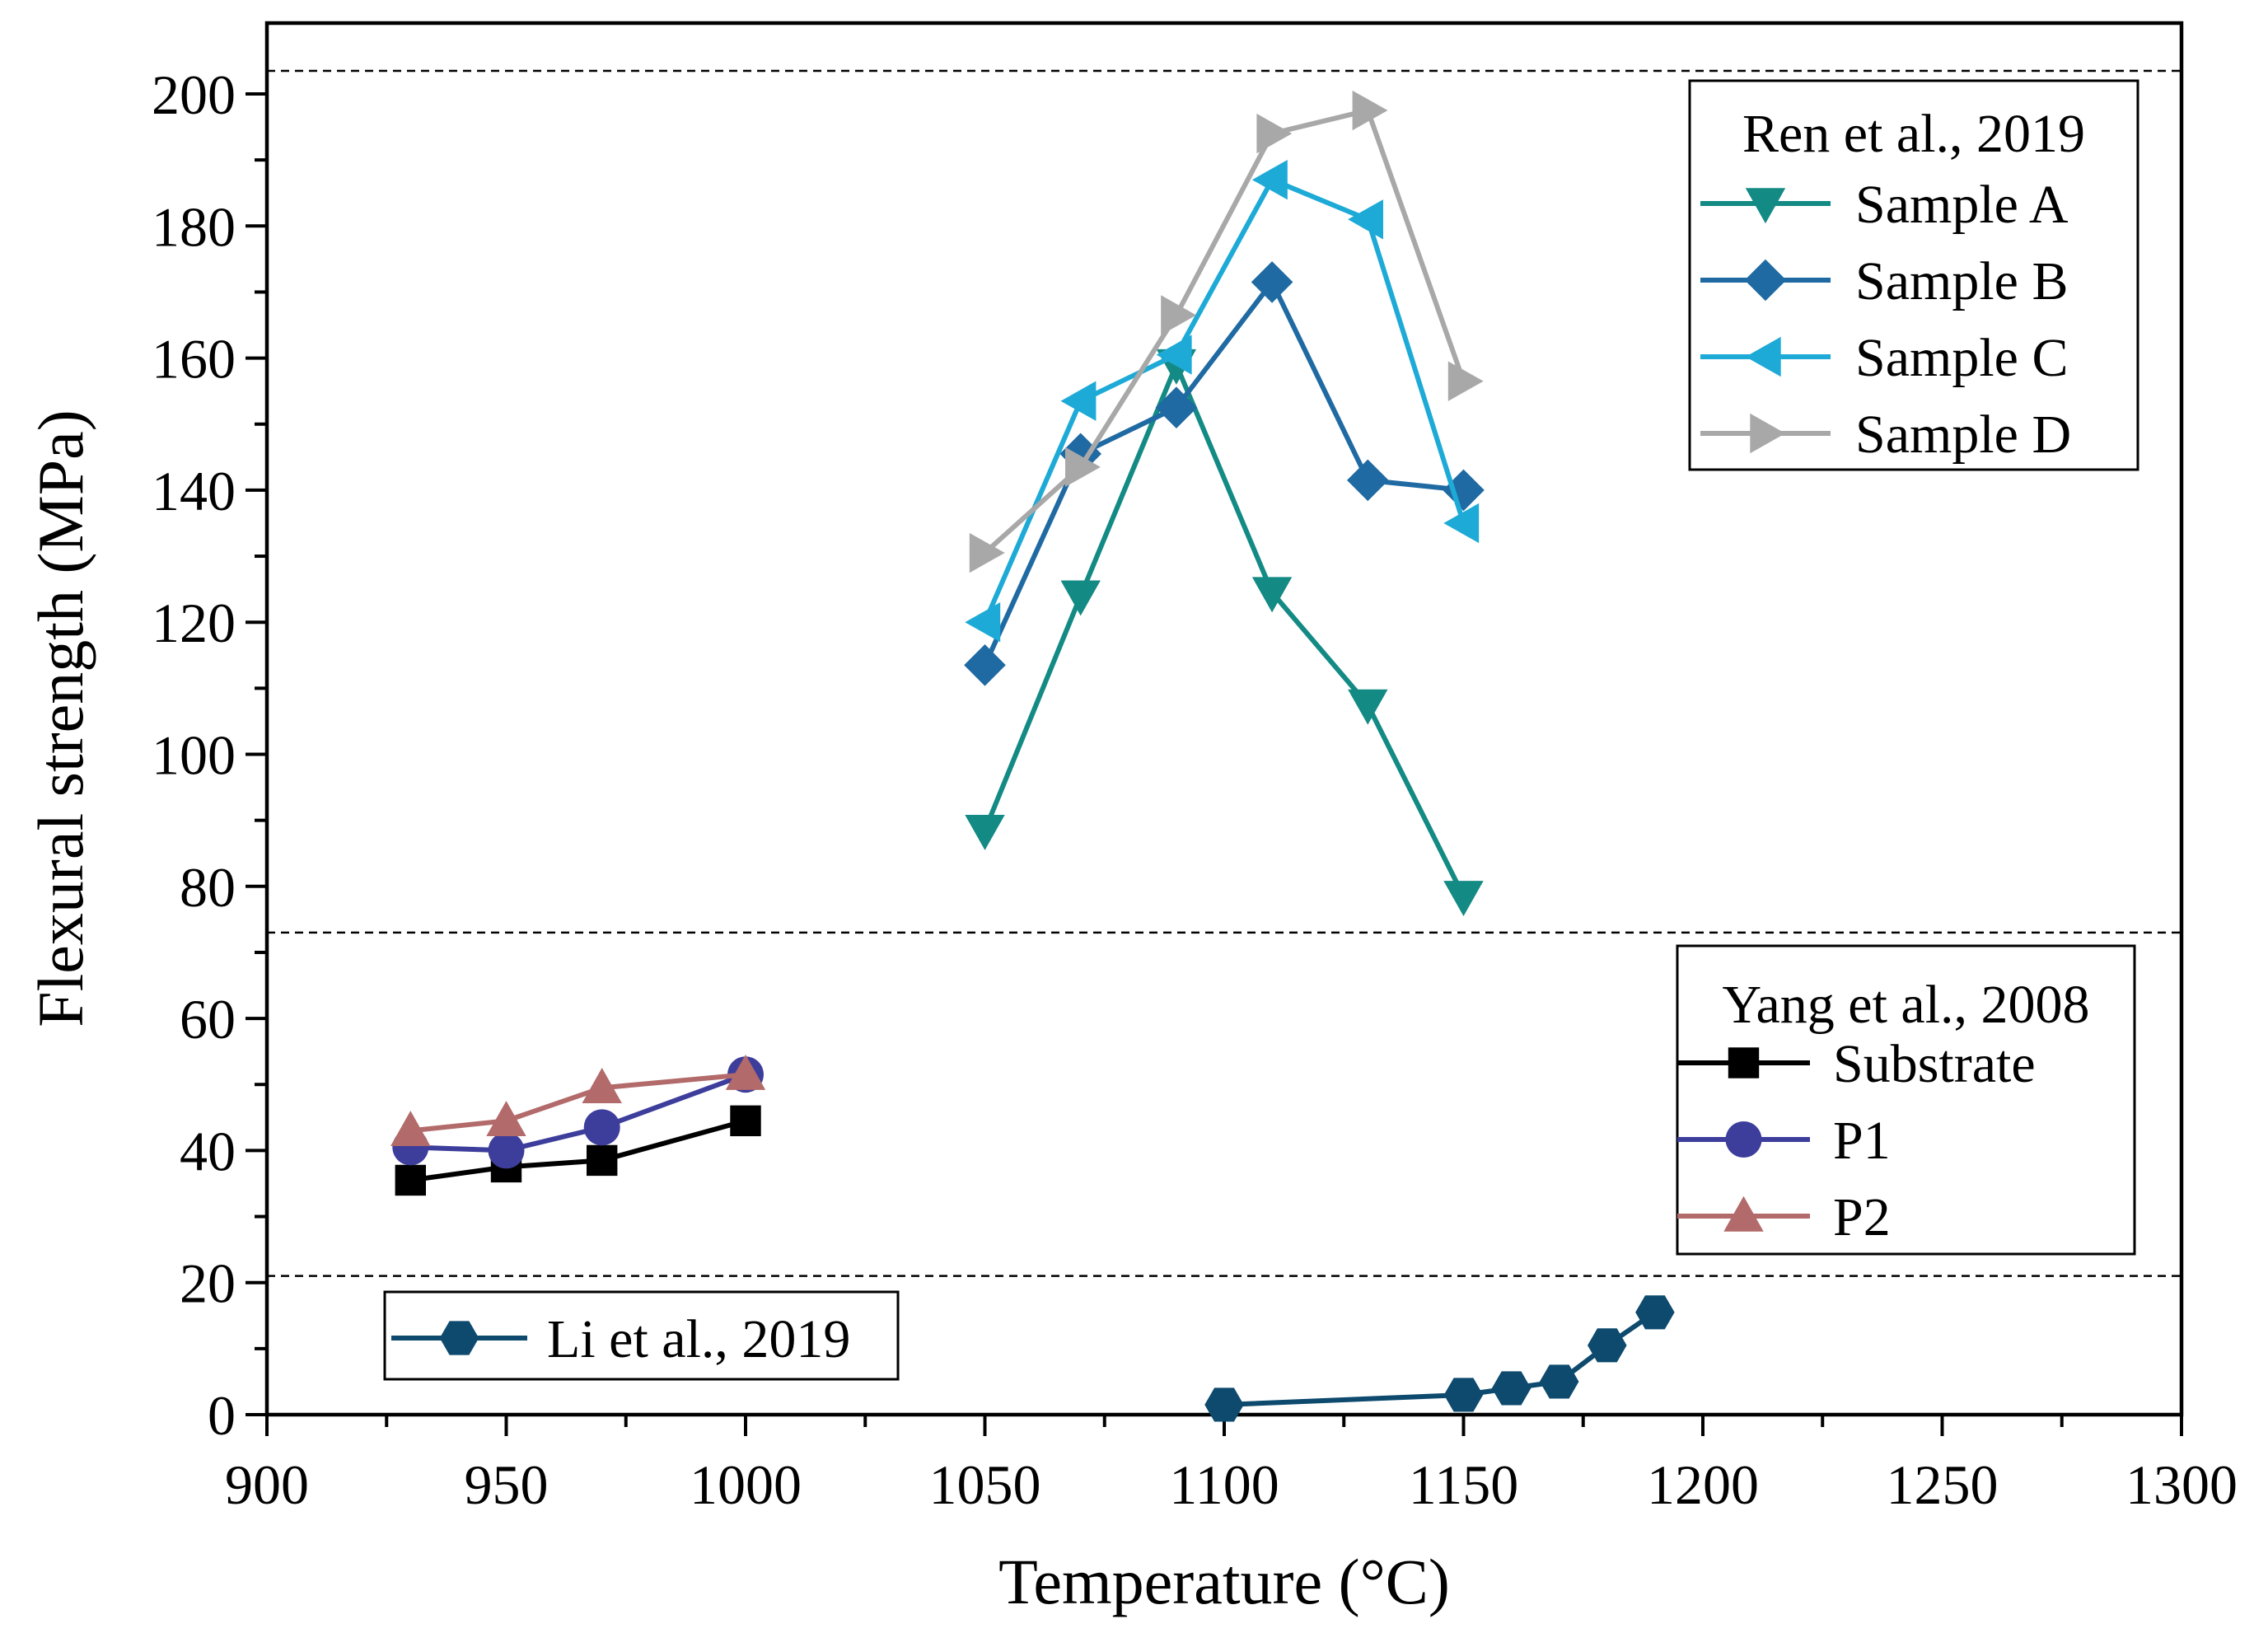 This screenshot has height=1633, width=2268. What do you see at coordinates (1914, 134) in the screenshot?
I see `legend-title: Ren et al., 2019` at bounding box center [1914, 134].